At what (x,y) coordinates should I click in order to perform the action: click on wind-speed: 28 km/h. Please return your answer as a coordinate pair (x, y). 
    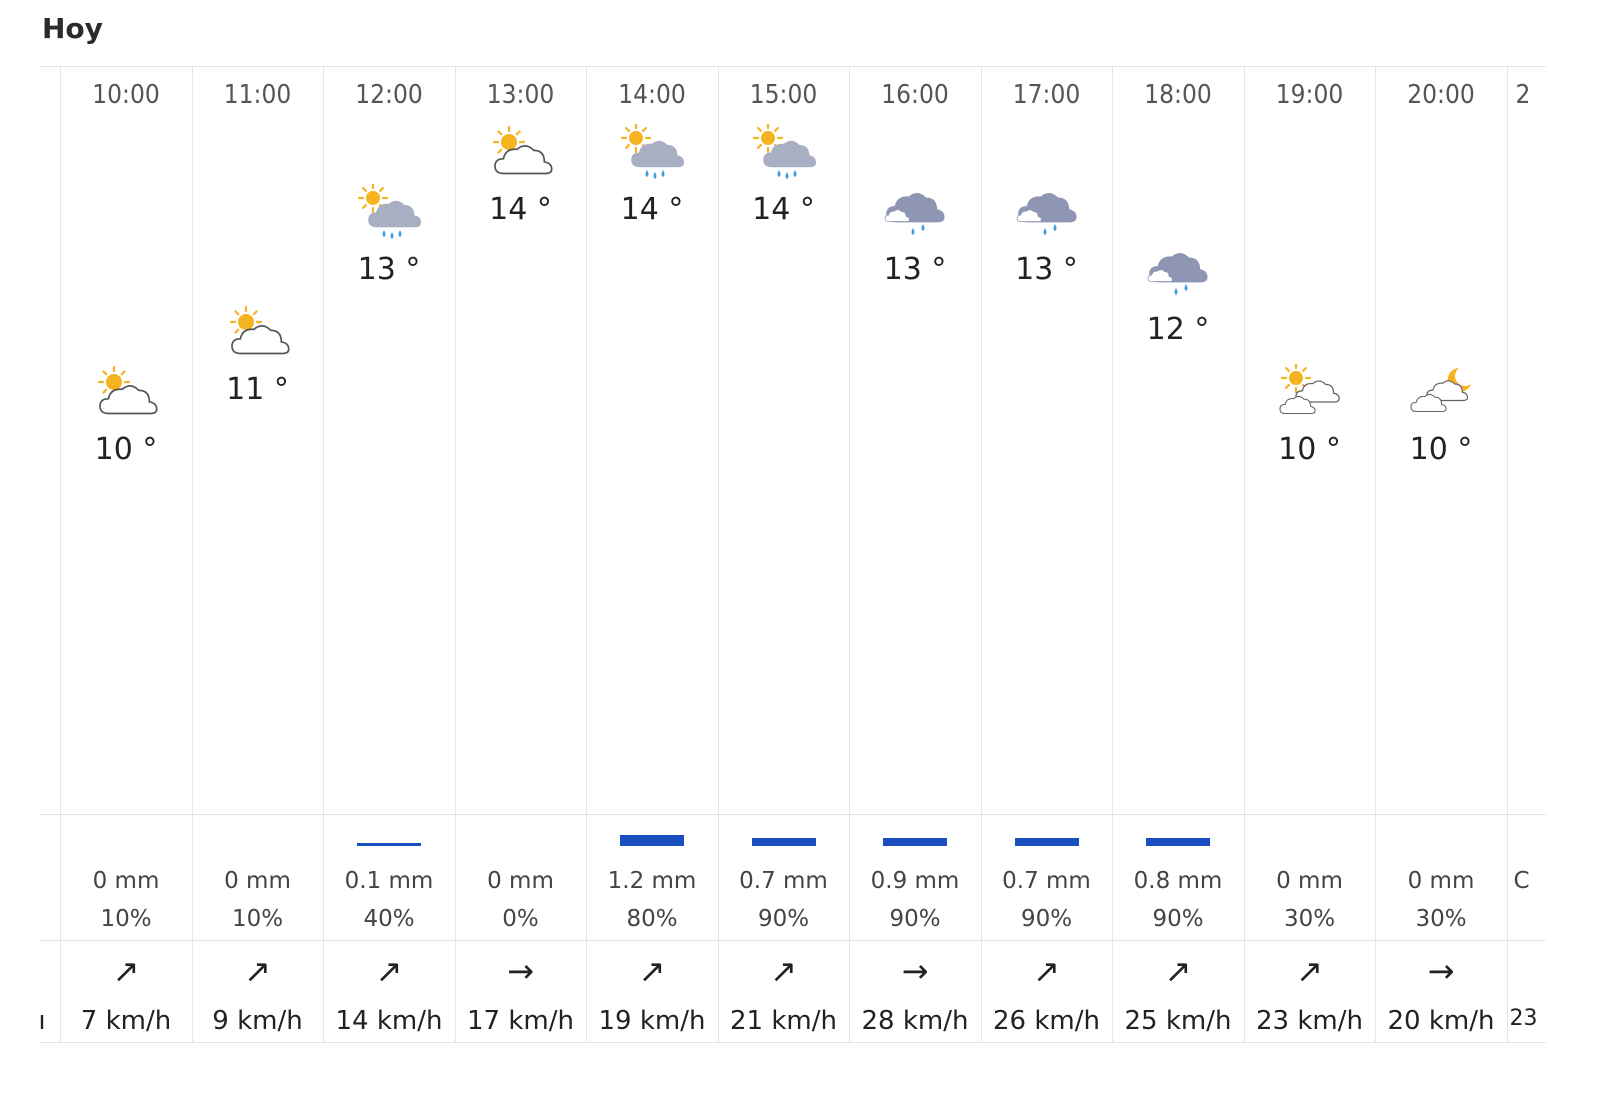
    Looking at the image, I should click on (915, 1021).